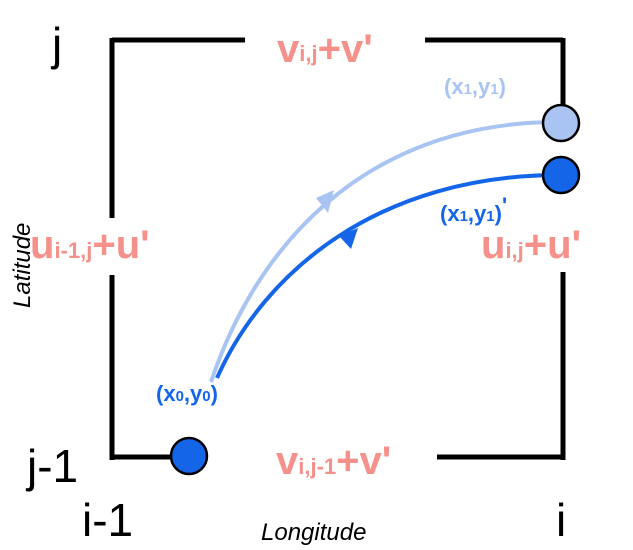  I want to click on end-point-light-marker, so click(561, 123).